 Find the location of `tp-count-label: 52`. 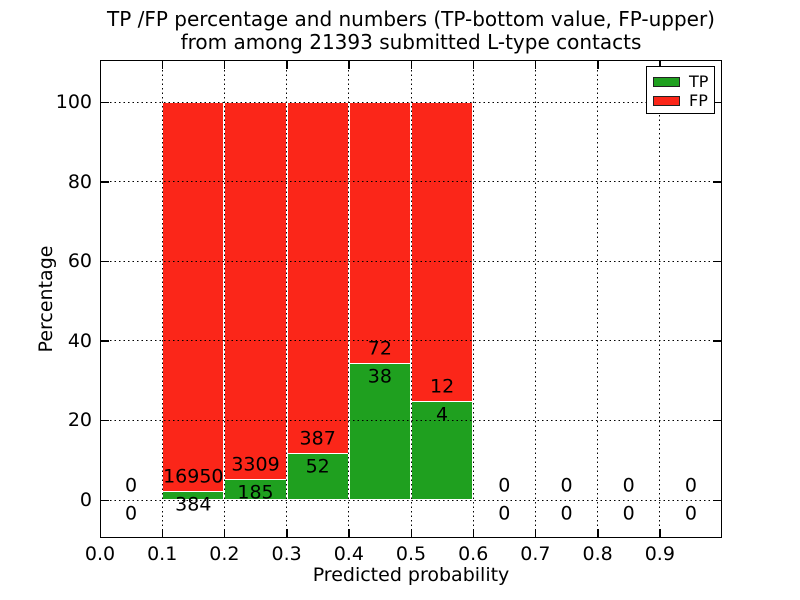

tp-count-label: 52 is located at coordinates (317, 466).